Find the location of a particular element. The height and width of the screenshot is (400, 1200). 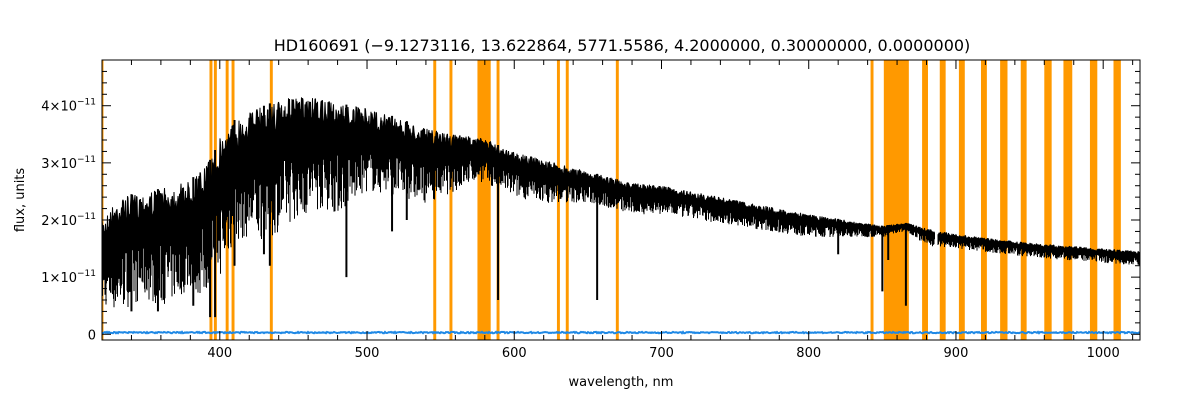

y-tick-label: 3×10⁻¹¹ is located at coordinates (68, 163).